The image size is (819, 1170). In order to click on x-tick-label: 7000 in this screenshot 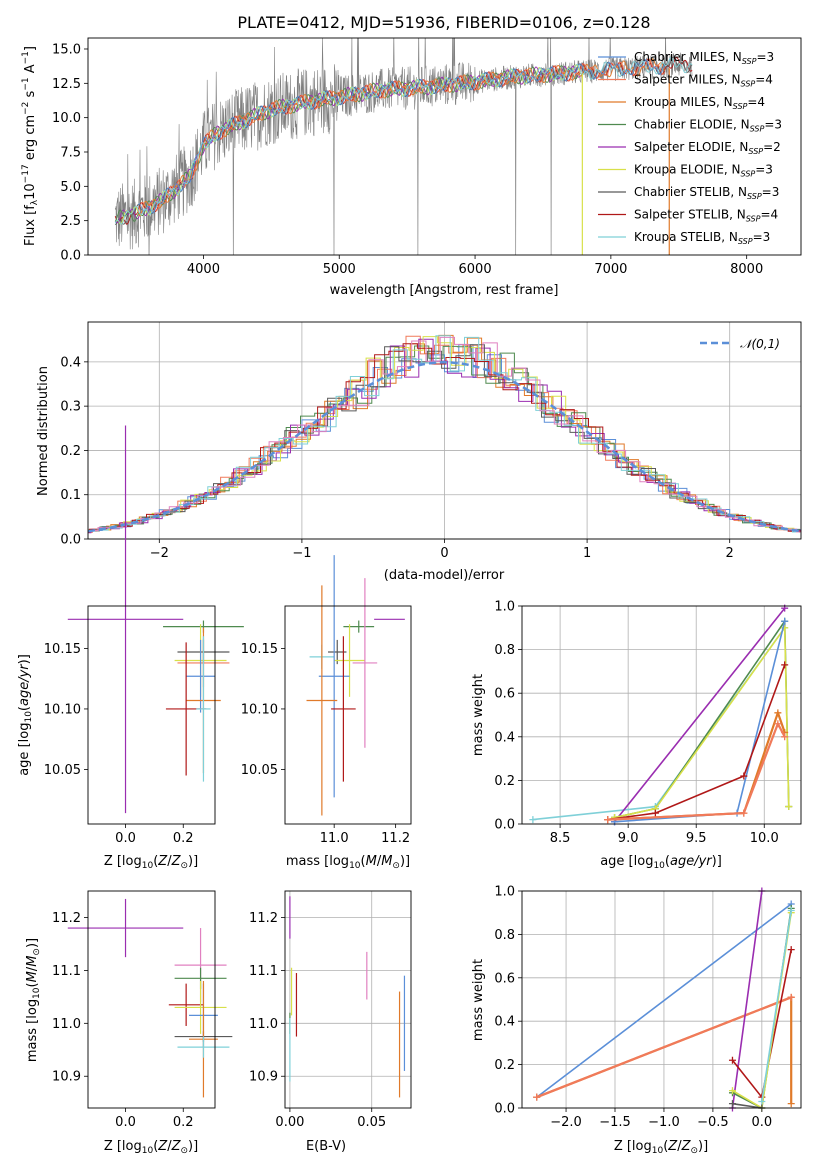, I will do `click(610, 269)`.